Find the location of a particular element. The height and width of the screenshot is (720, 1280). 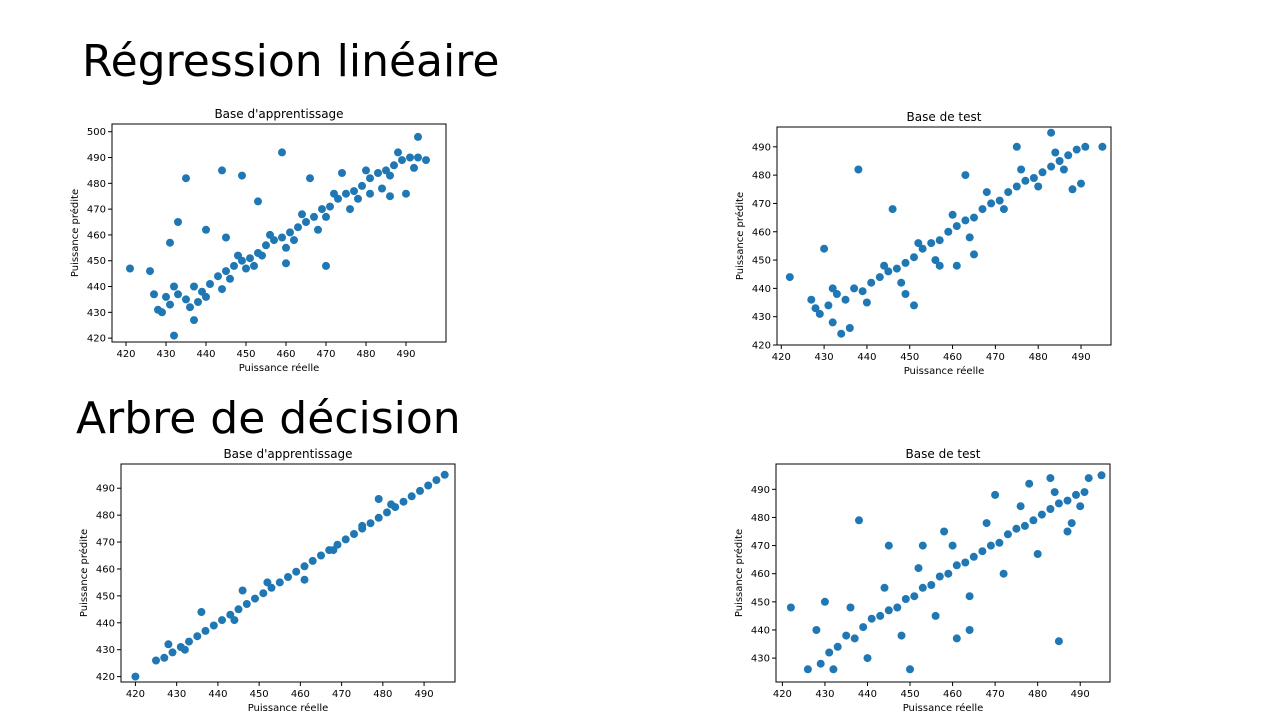

y-tick-label: 440 is located at coordinates (760, 630).